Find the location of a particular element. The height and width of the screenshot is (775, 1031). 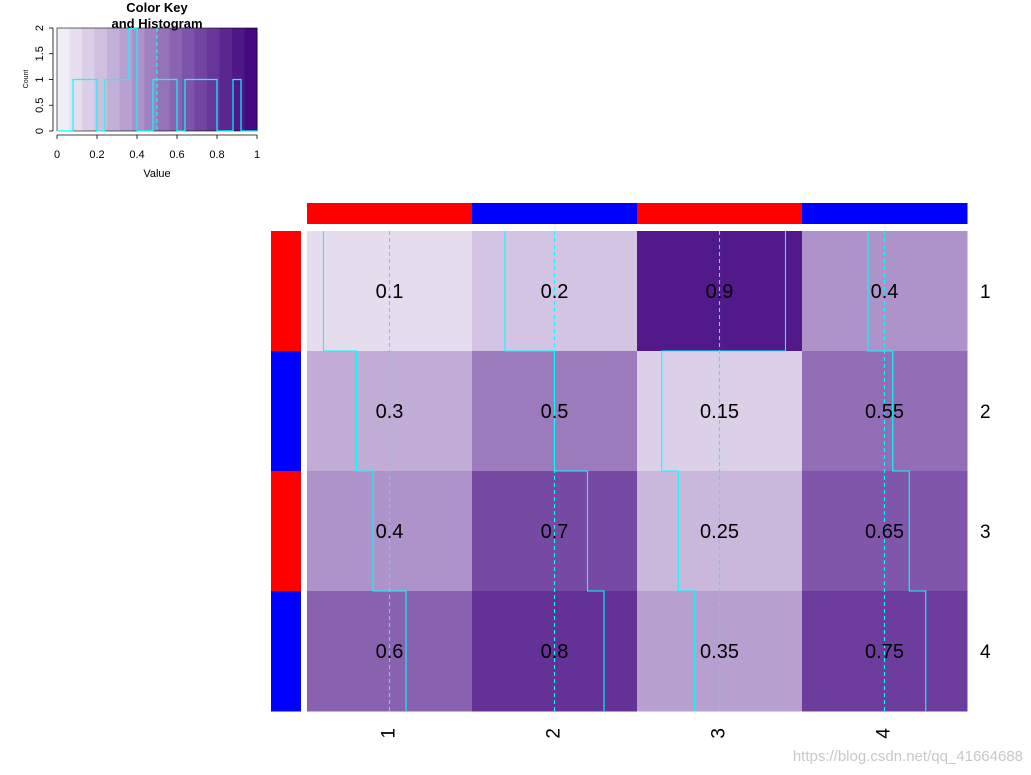

cell-label: 0.75 is located at coordinates (884, 652).